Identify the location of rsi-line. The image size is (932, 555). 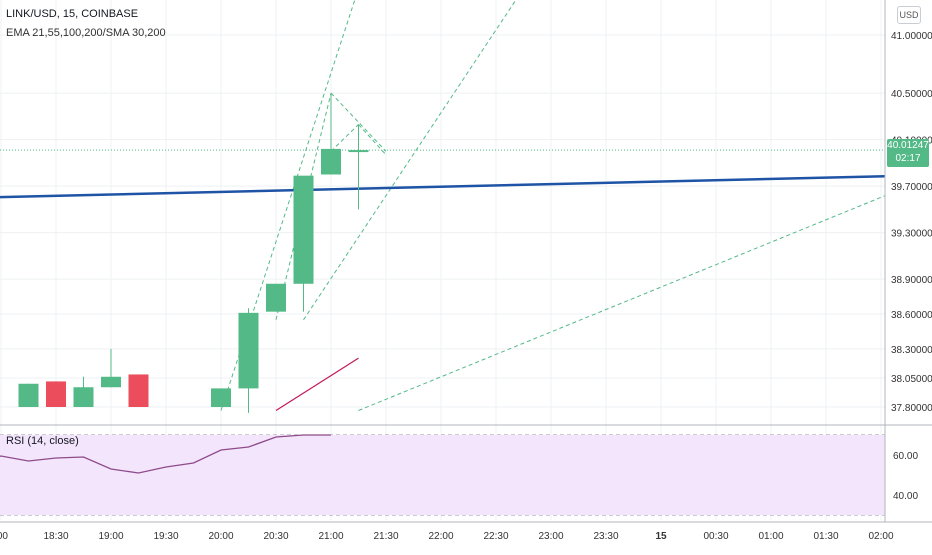
(165, 454).